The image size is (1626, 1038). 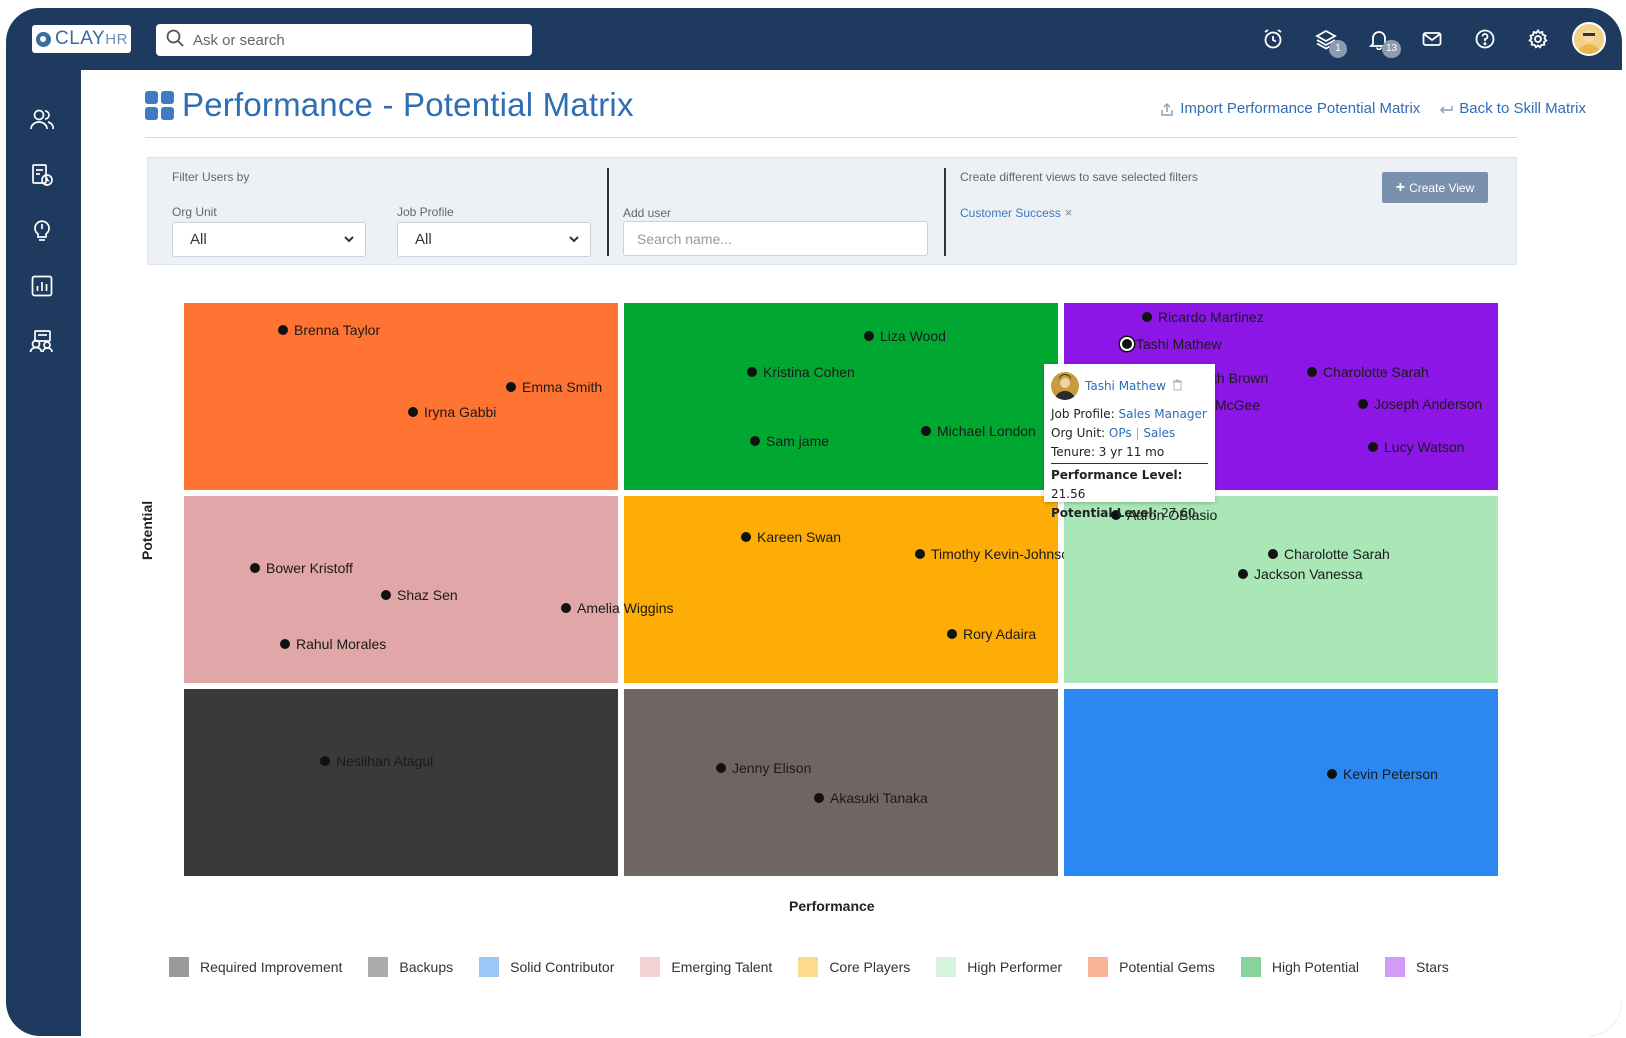 I want to click on matrix-person: Kareen Swan, so click(x=791, y=537).